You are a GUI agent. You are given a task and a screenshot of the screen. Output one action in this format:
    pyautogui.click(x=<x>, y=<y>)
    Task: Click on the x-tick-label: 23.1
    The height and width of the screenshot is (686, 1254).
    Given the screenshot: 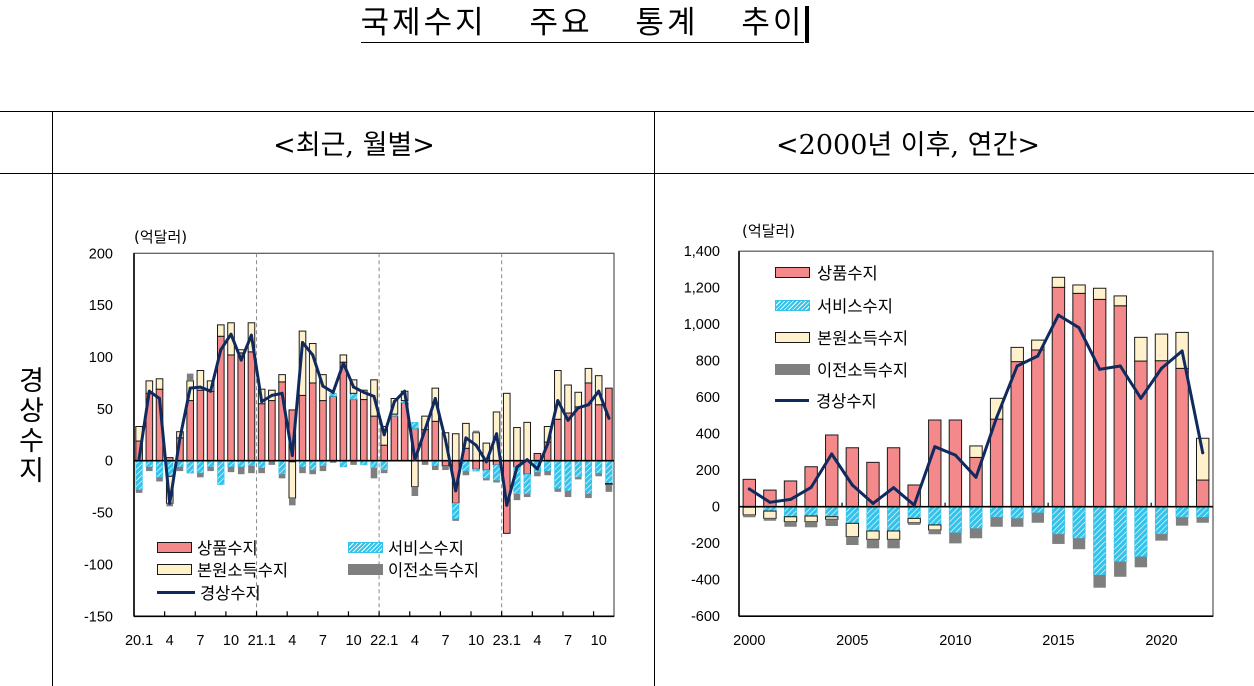 What is the action you would take?
    pyautogui.click(x=507, y=641)
    